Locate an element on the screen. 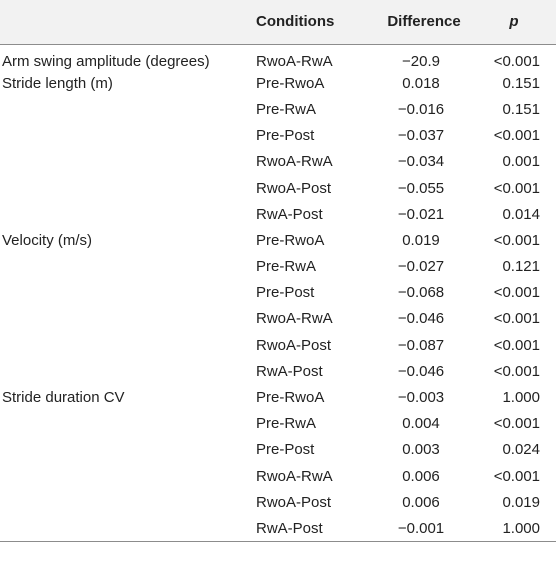 This screenshot has width=556, height=566. table-row: RwoA-Post −0.087 <0.001 is located at coordinates (278, 345).